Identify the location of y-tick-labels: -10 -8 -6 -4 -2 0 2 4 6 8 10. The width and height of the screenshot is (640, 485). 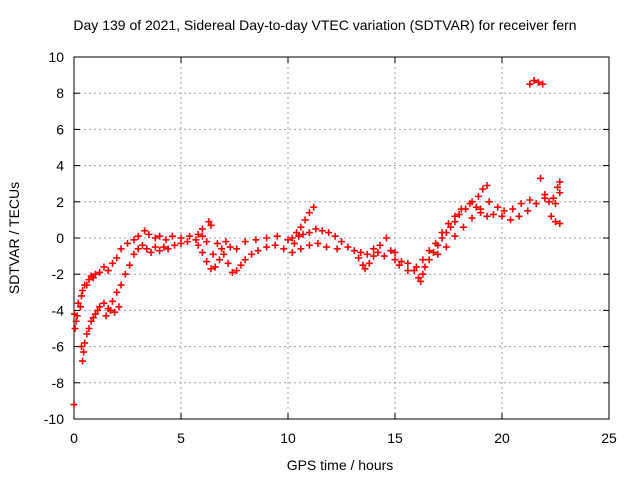
(54, 238).